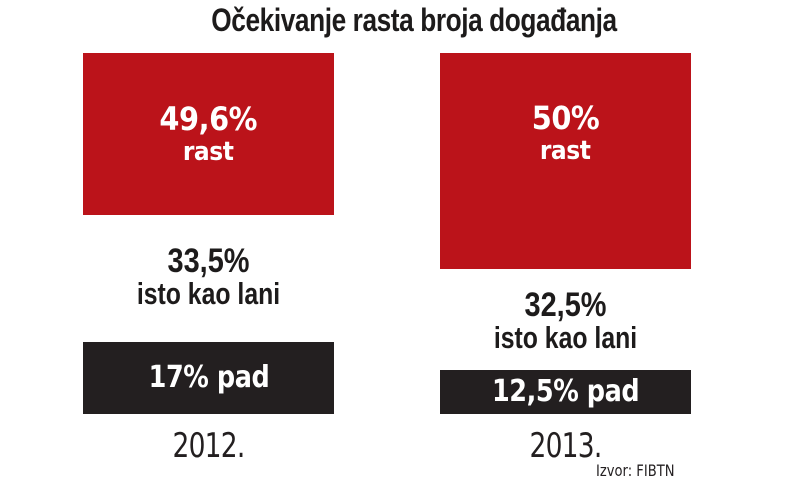 The width and height of the screenshot is (800, 480). Describe the element at coordinates (565, 305) in the screenshot. I see `isto-value-2013: 32,5%` at that location.